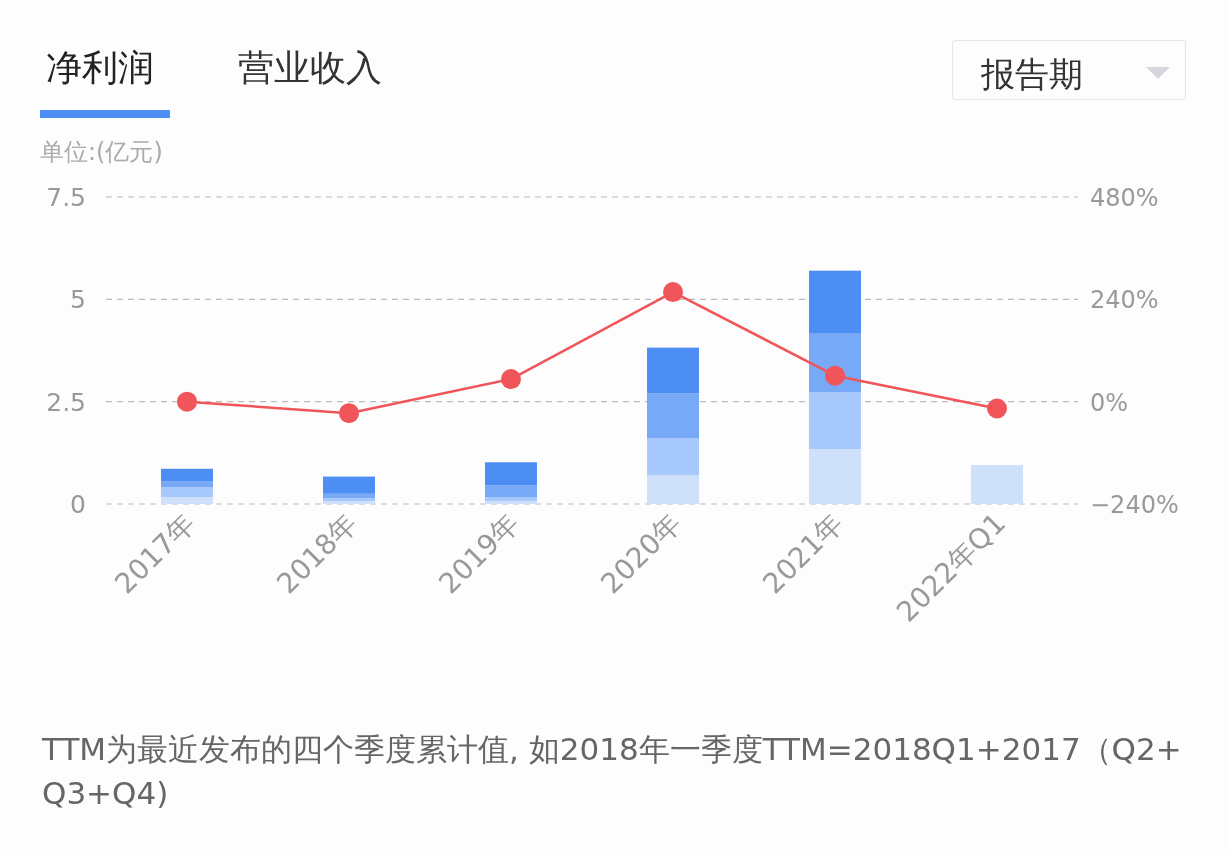 The width and height of the screenshot is (1228, 854). What do you see at coordinates (1124, 300) in the screenshot?
I see `y2-tick-label: 240%` at bounding box center [1124, 300].